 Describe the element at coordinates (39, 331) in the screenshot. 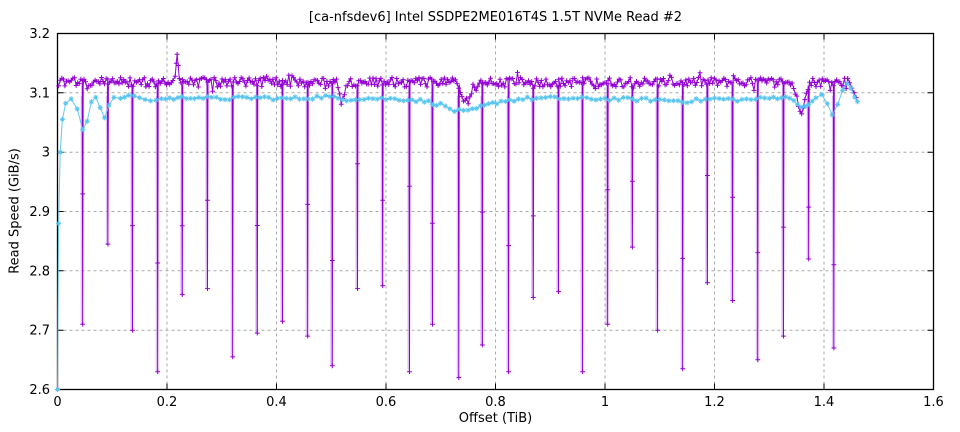

I see `y-tick-label: 2.7` at that location.